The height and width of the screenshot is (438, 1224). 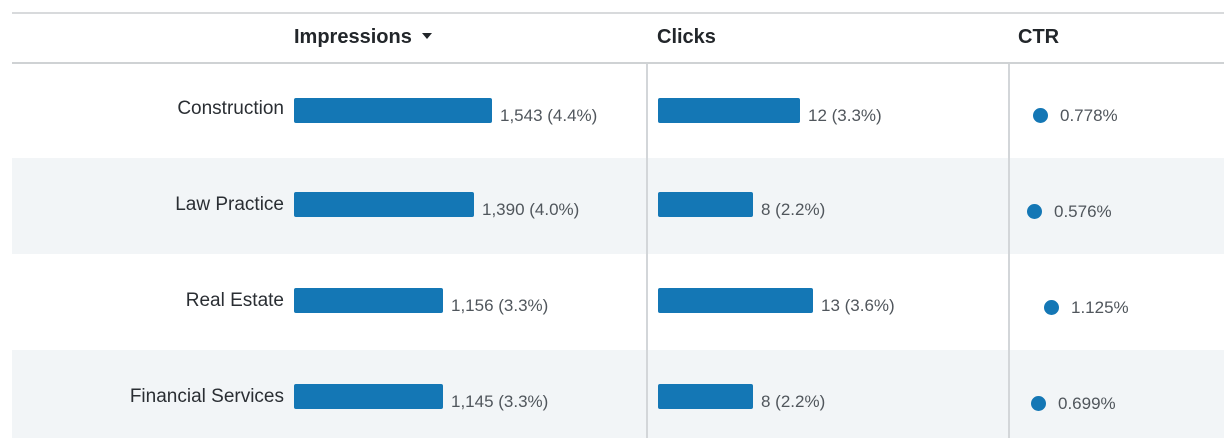 What do you see at coordinates (230, 108) in the screenshot?
I see `industry-label: Construction` at bounding box center [230, 108].